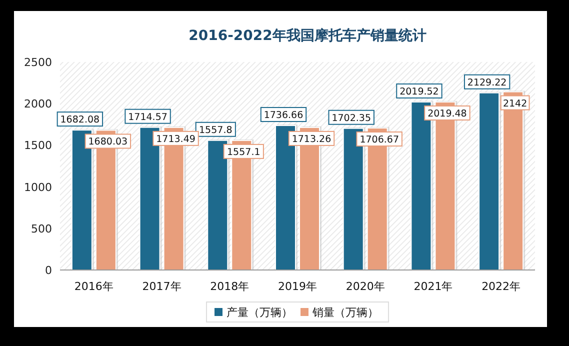  I want to click on y-tick-label: 2000, so click(38, 104).